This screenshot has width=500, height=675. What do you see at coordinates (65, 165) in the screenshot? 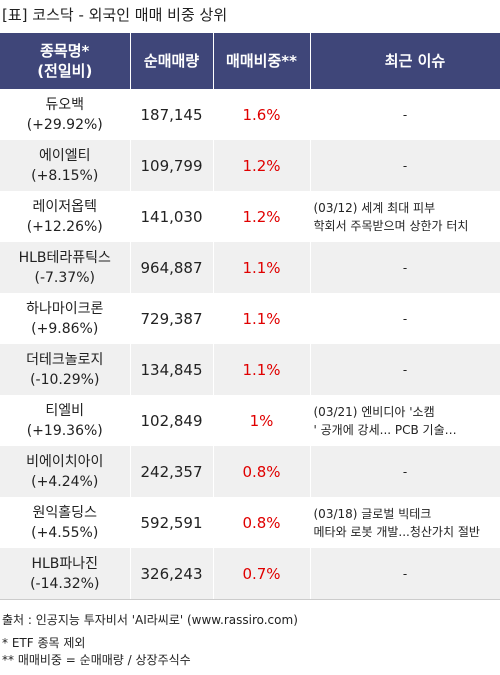
I see `stock-name-cell: 에이엘티 (+8.15%)` at bounding box center [65, 165].